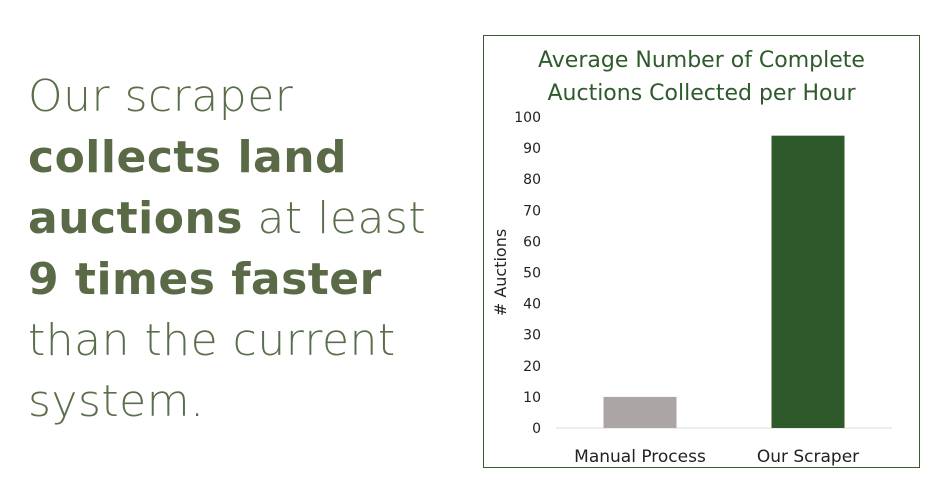 The width and height of the screenshot is (950, 497). What do you see at coordinates (532, 242) in the screenshot?
I see `y-tick-label: 60` at bounding box center [532, 242].